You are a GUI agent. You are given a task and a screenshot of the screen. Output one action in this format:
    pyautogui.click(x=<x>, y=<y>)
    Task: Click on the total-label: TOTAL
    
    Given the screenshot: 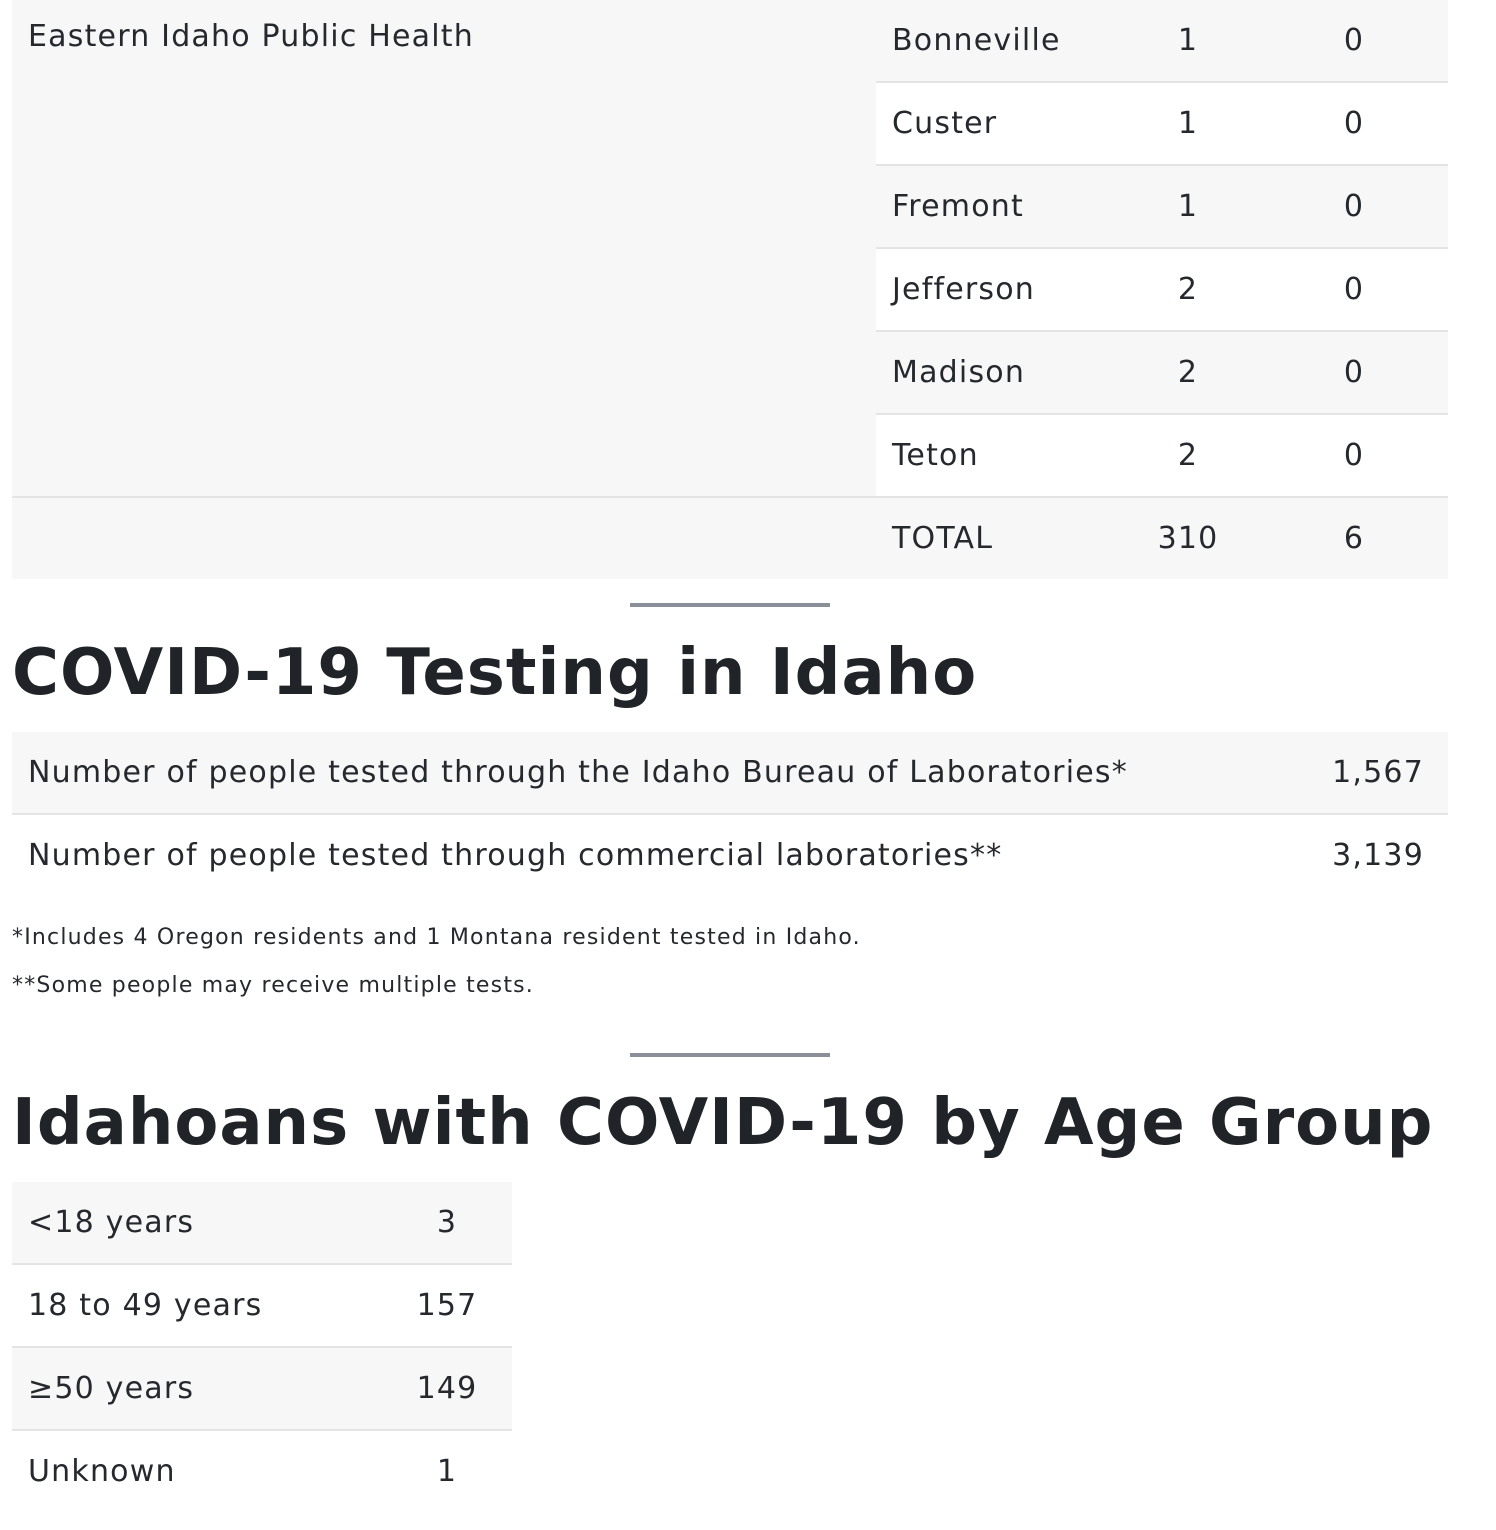 What is the action you would take?
    pyautogui.click(x=996, y=537)
    